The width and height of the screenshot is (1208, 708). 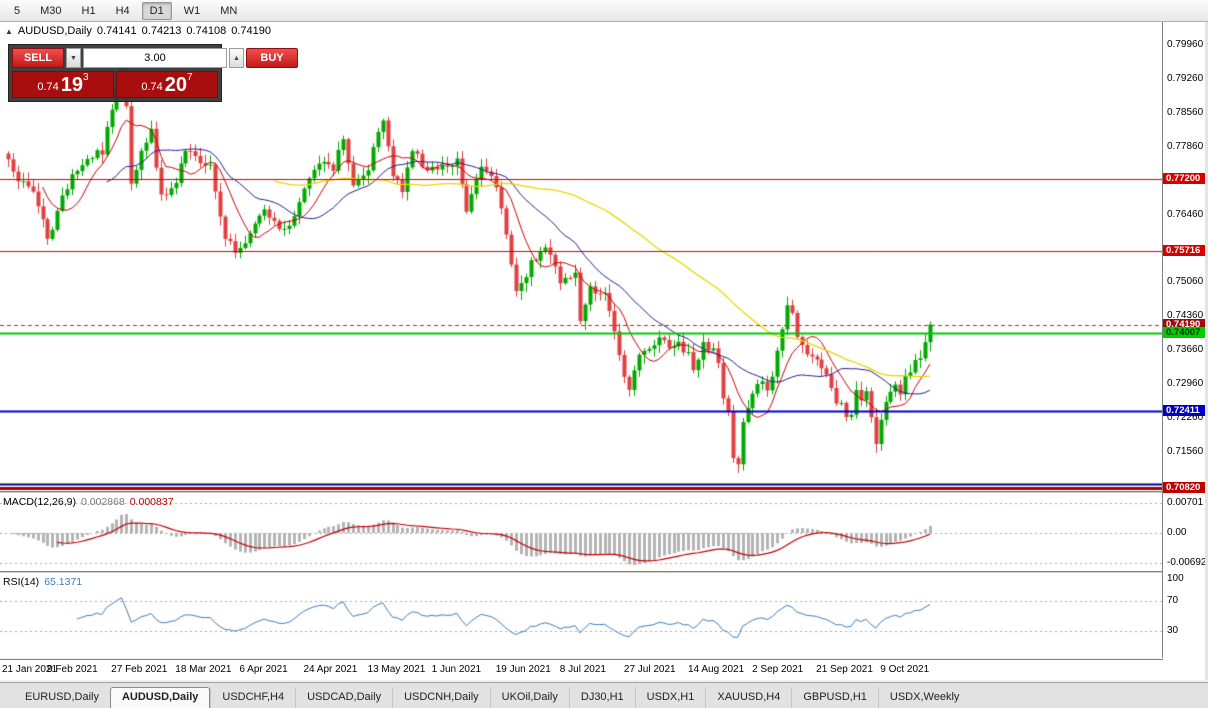 I want to click on price-level-badge: 0.77200, so click(x=1184, y=178).